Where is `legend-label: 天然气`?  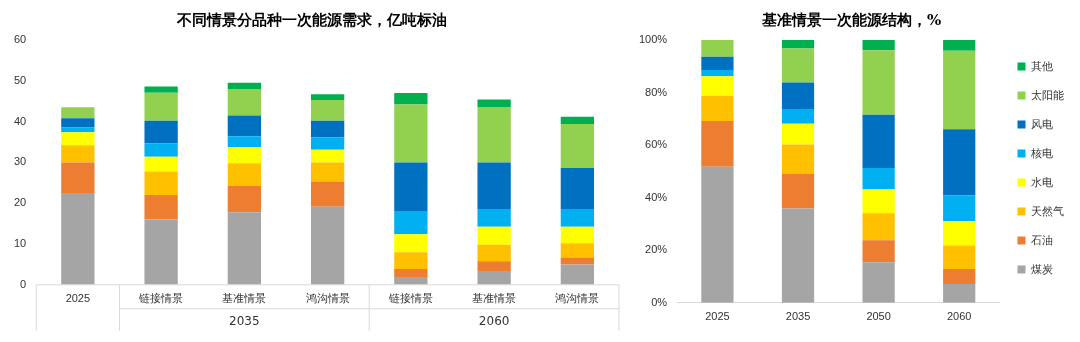 legend-label: 天然气 is located at coordinates (1047, 210).